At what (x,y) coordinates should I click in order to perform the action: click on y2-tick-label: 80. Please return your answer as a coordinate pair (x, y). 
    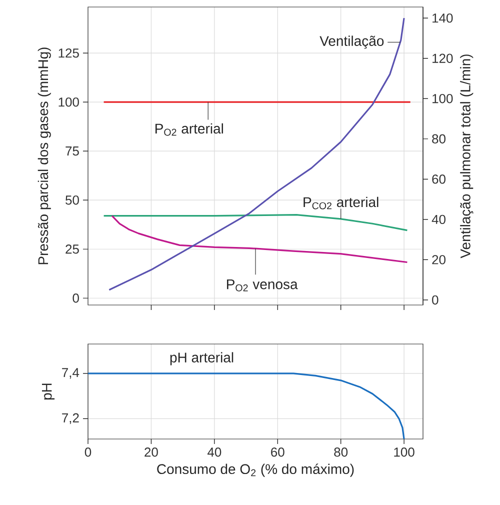
    Looking at the image, I should click on (439, 139).